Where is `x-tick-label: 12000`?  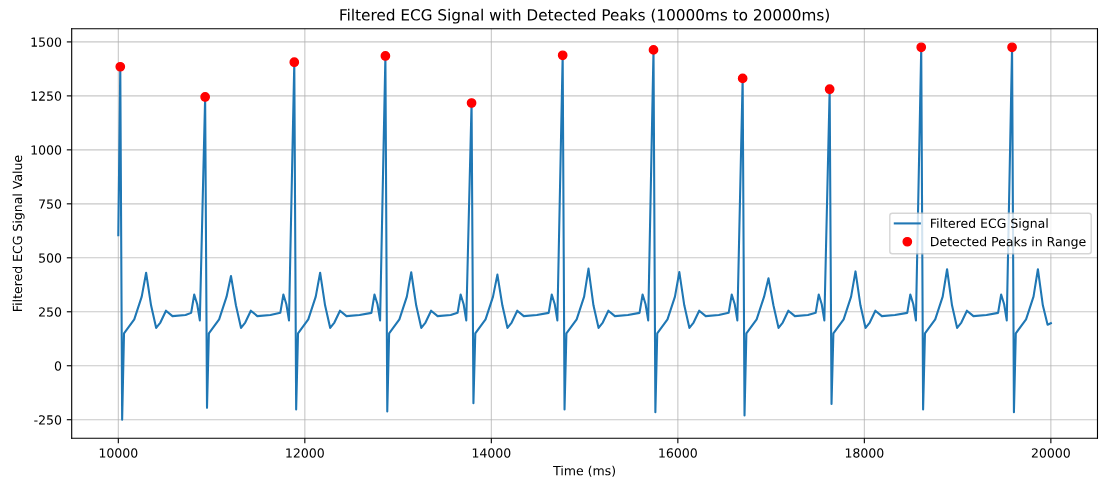 x-tick-label: 12000 is located at coordinates (305, 453).